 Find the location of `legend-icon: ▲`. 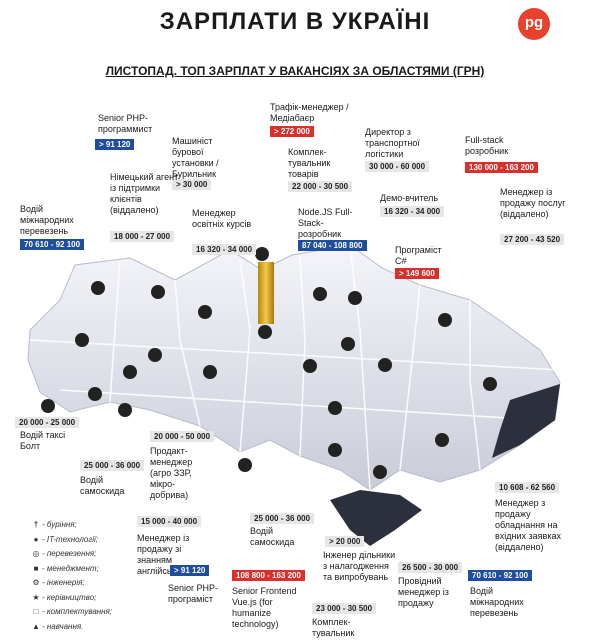

legend-icon: ▲ is located at coordinates (36, 626).